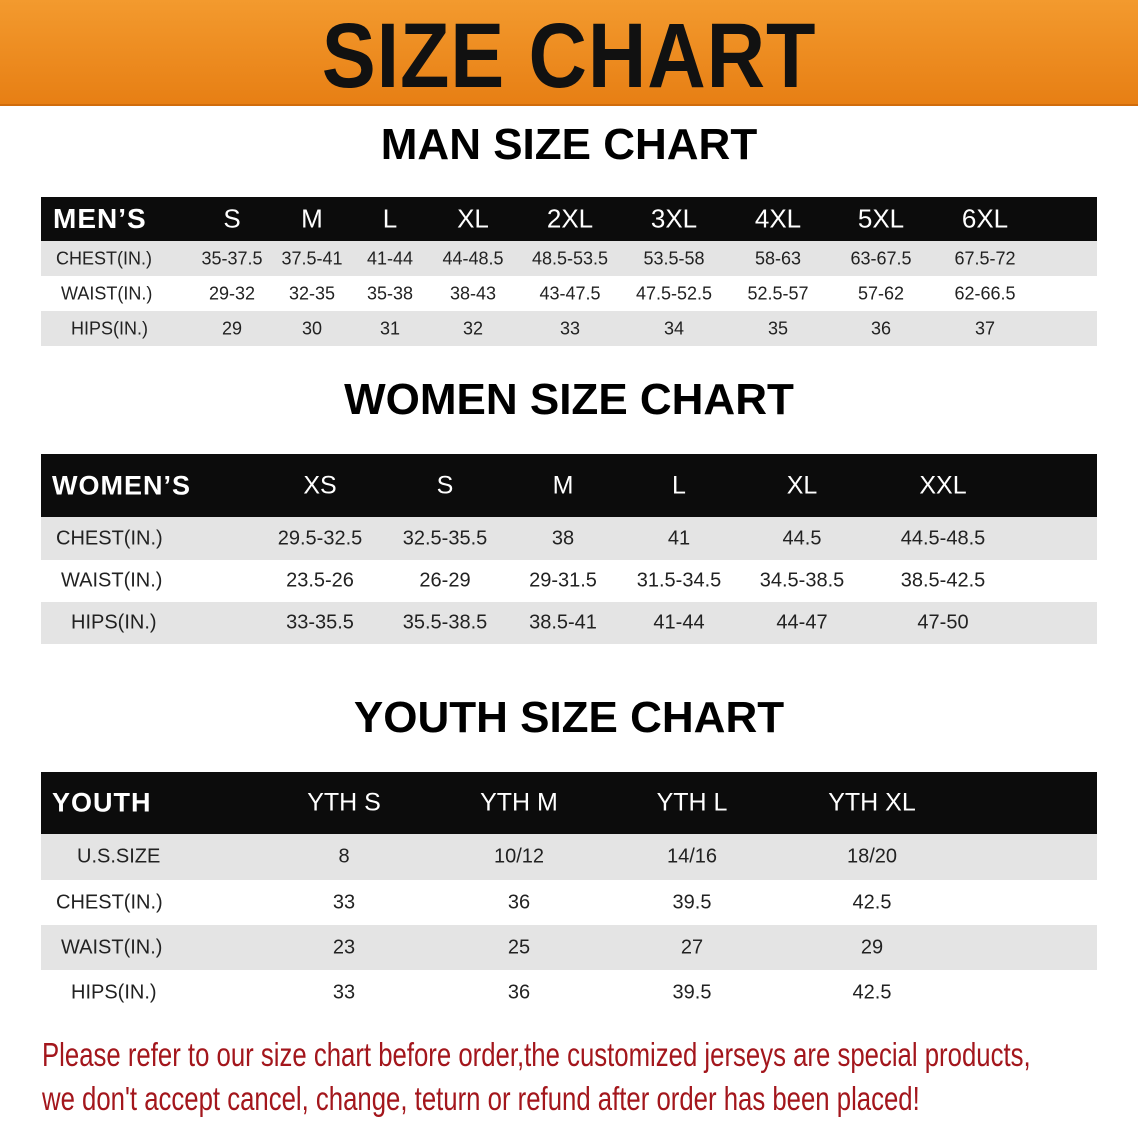  I want to click on men-table-cell: 35-38, so click(390, 293).